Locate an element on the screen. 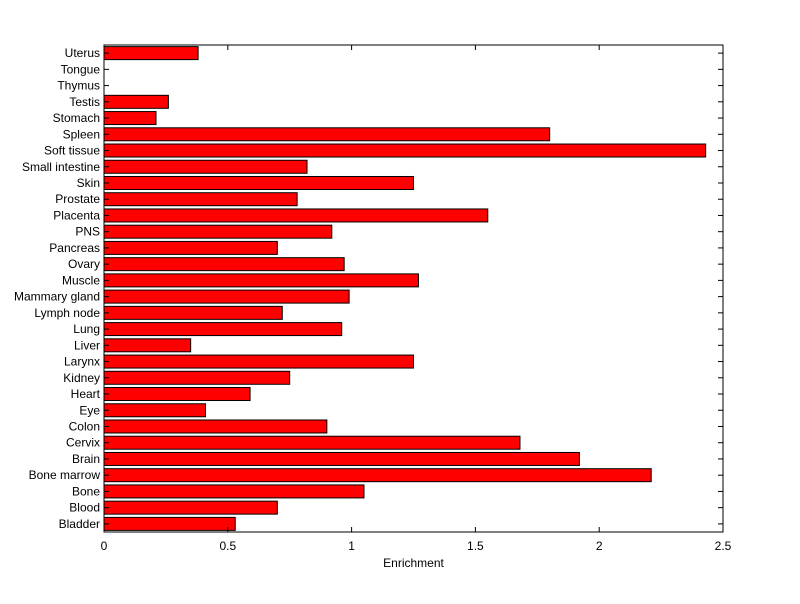 The image size is (800, 604). y-tick-label-spleen: Spleen is located at coordinates (81, 134).